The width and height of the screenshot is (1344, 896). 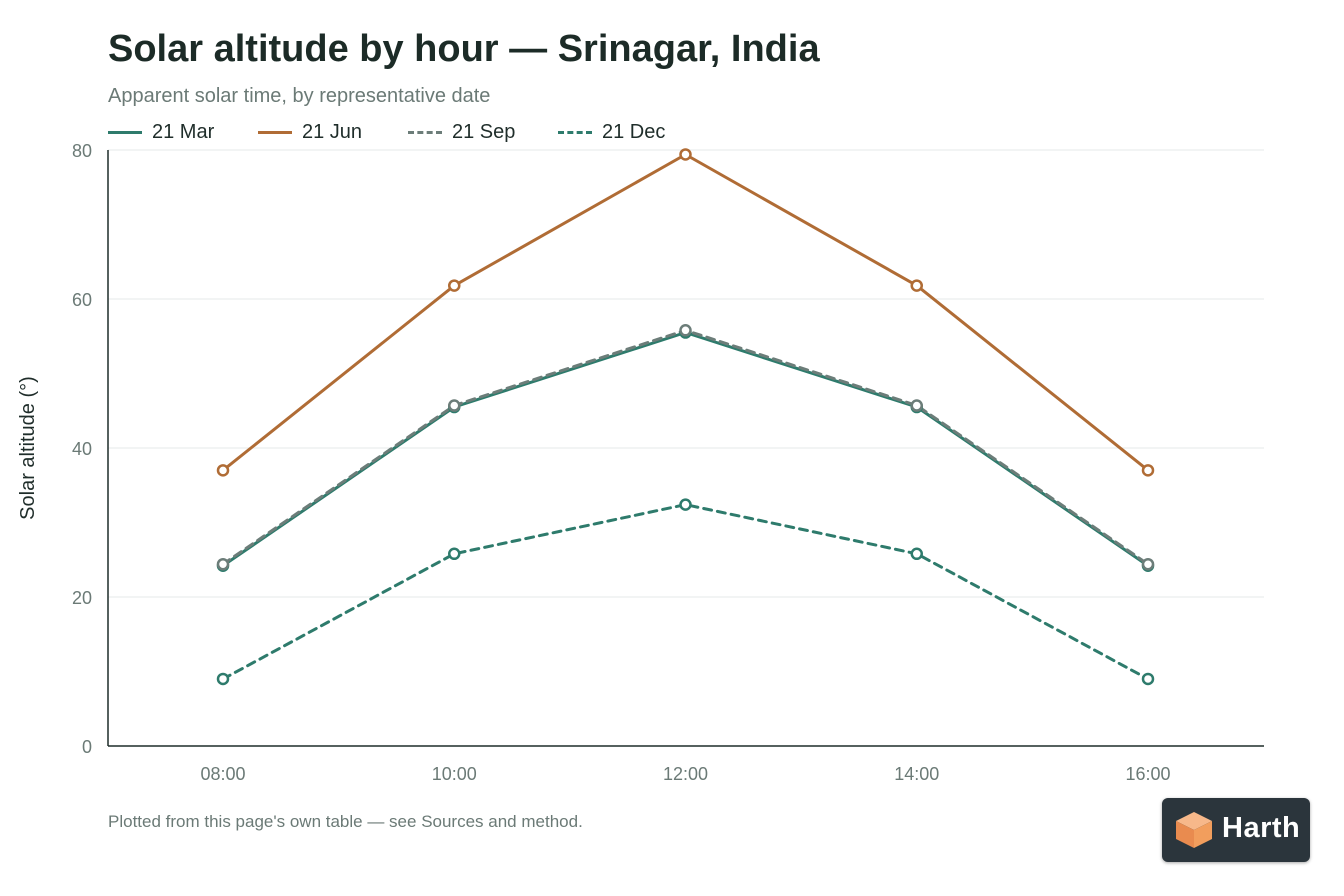 What do you see at coordinates (916, 774) in the screenshot?
I see `x-tick-label: 14:00` at bounding box center [916, 774].